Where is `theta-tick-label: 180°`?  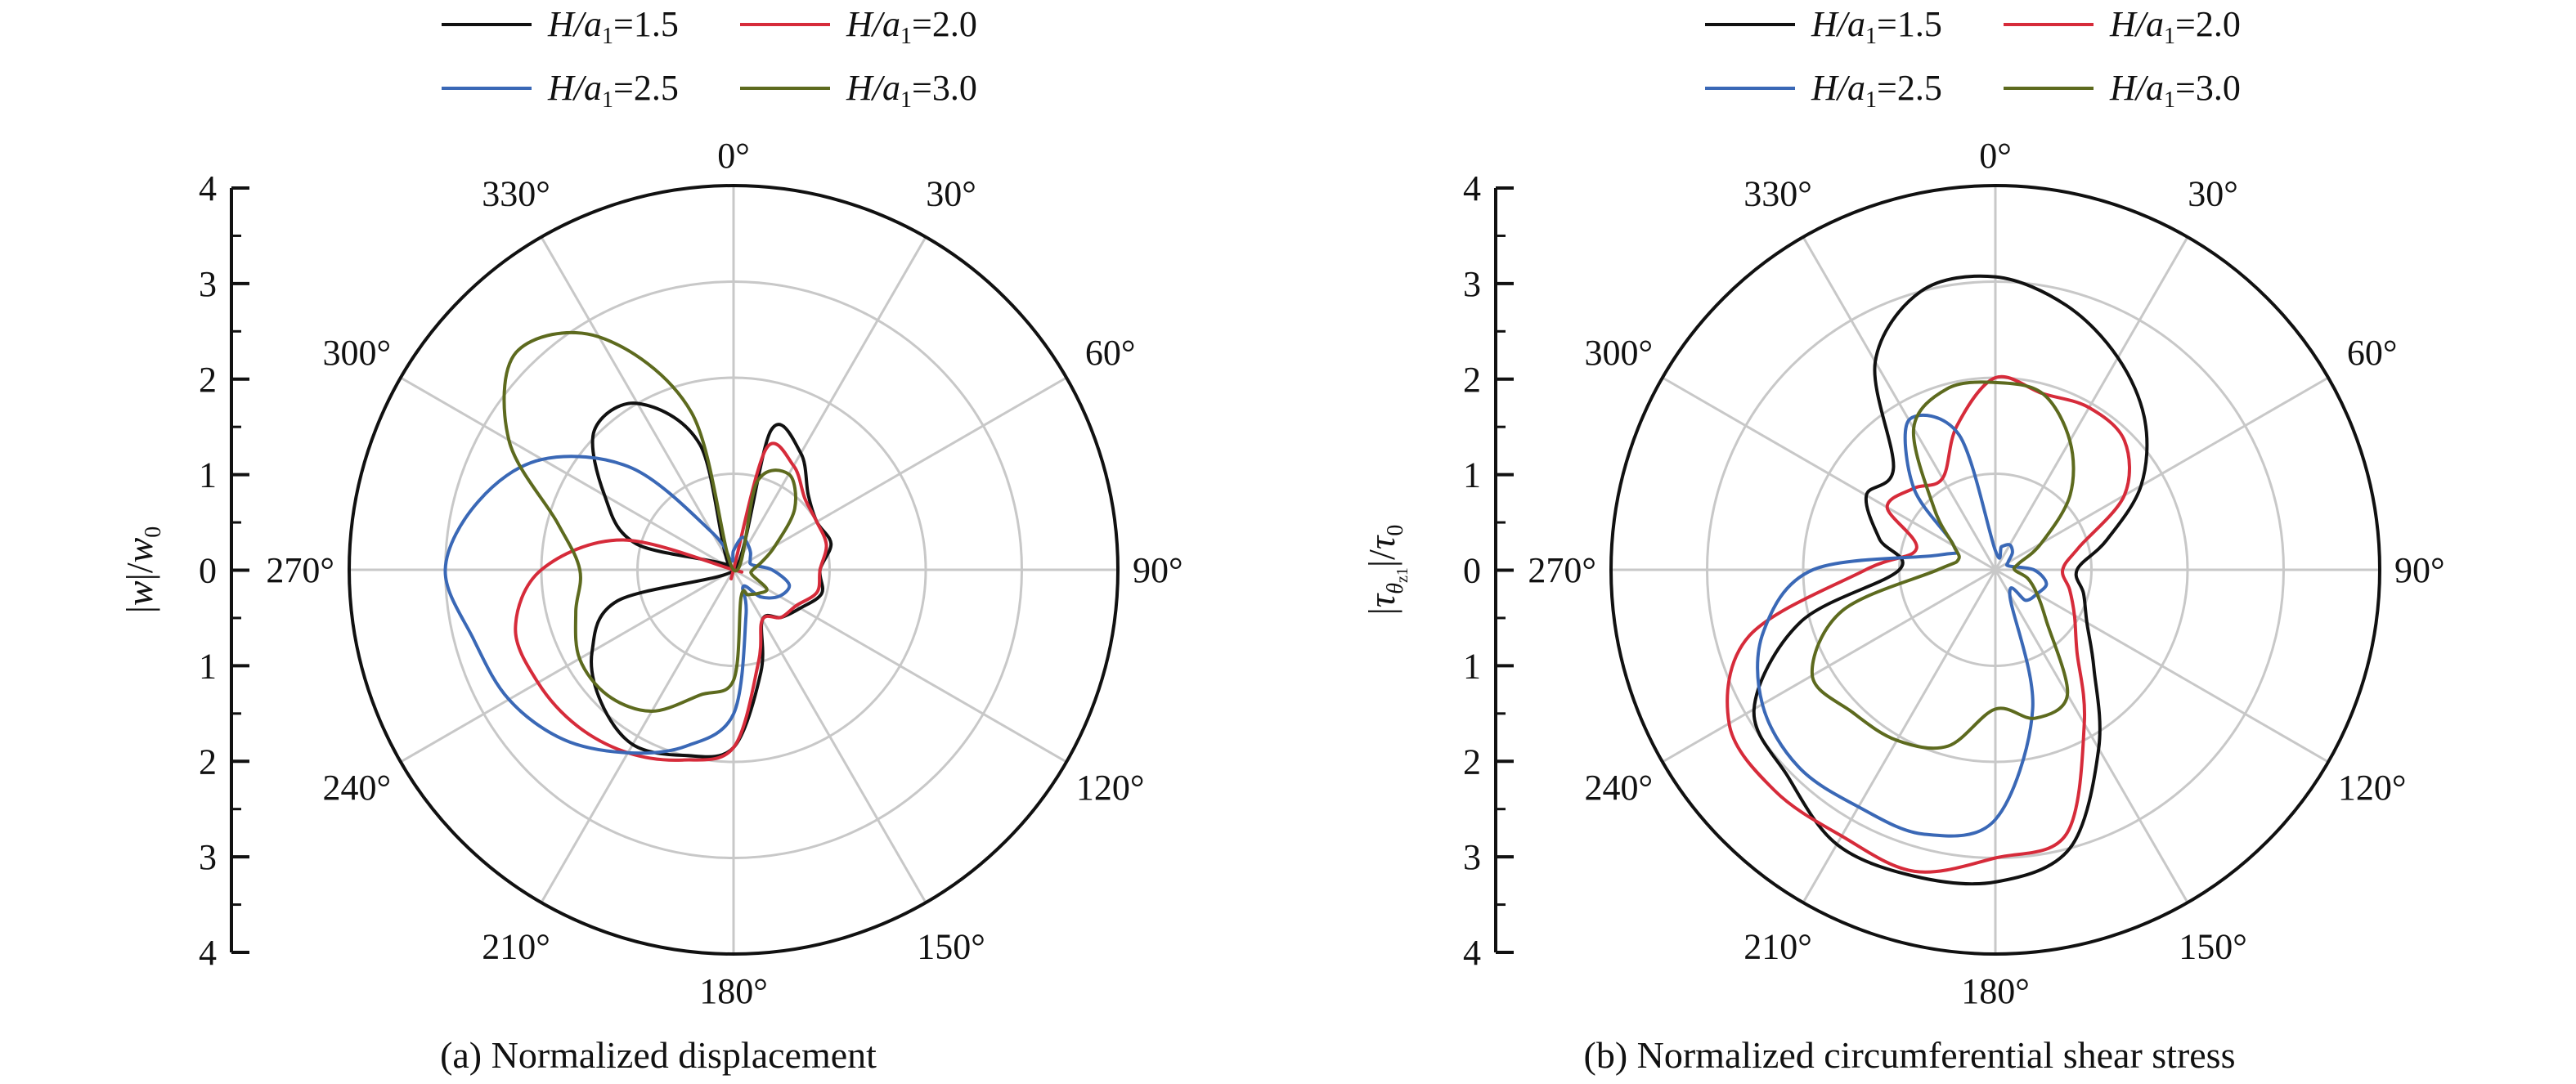
theta-tick-label: 180° is located at coordinates (1995, 991).